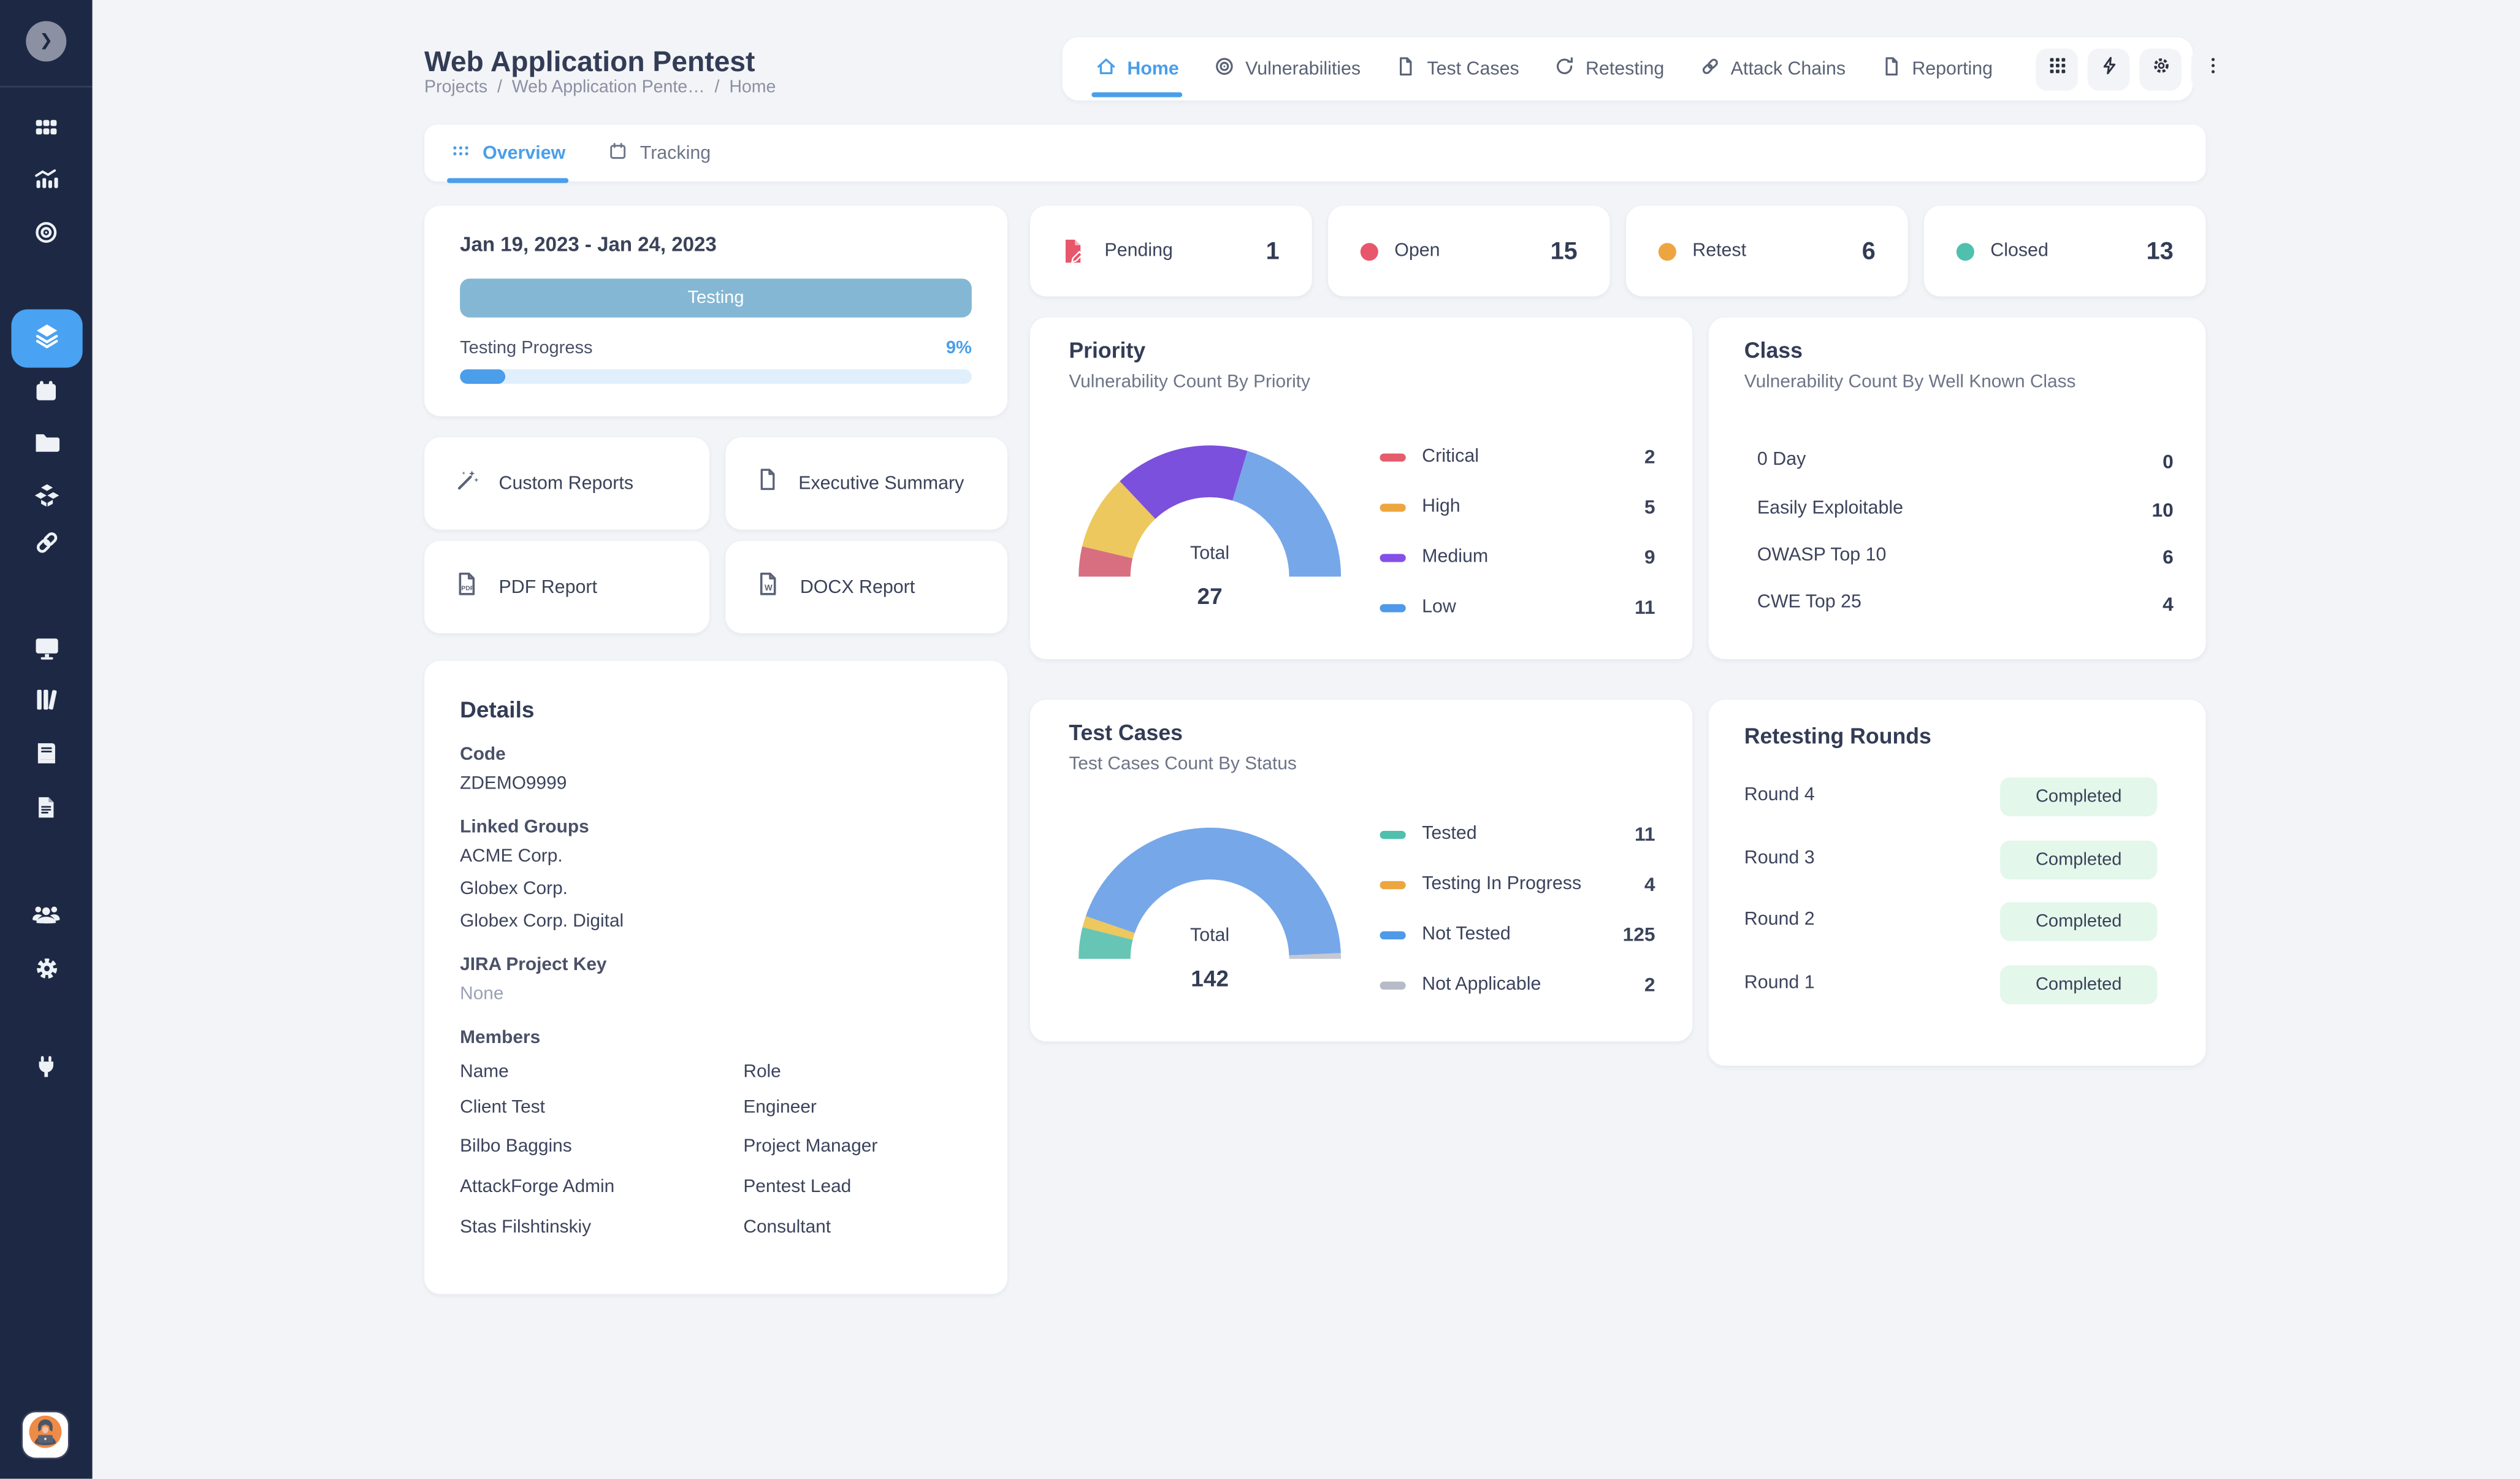  Describe the element at coordinates (46, 699) in the screenshot. I see `sidebar-item-library` at that location.